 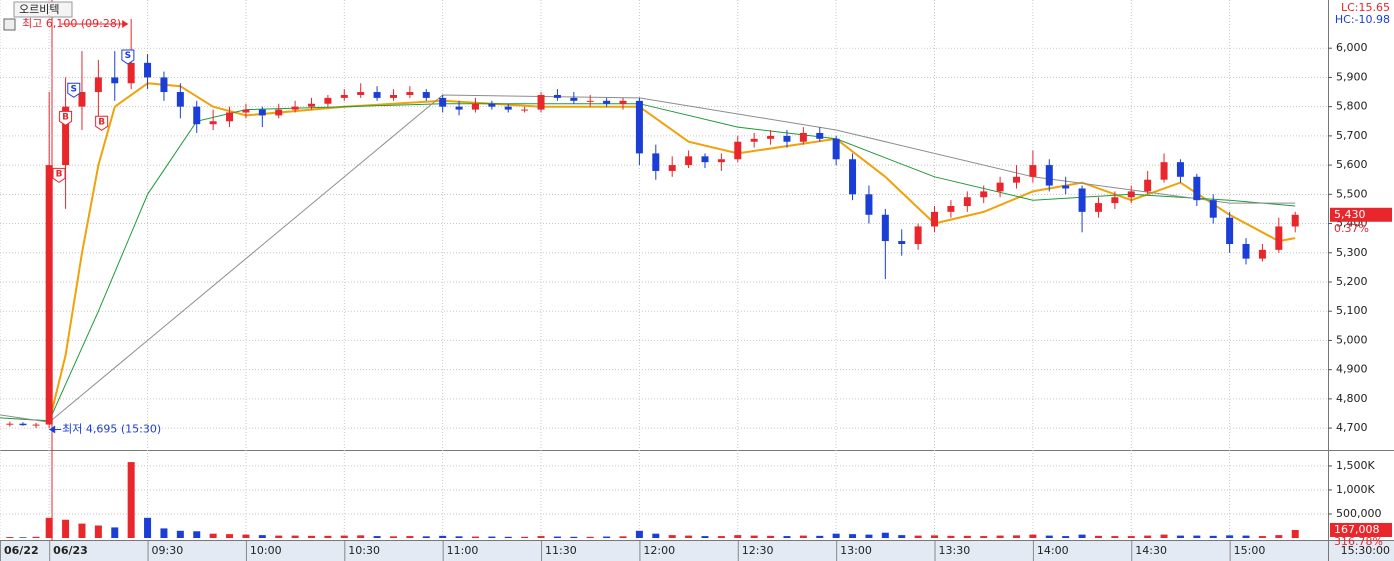 I want to click on y-tick-label: 5,300, so click(x=1352, y=252).